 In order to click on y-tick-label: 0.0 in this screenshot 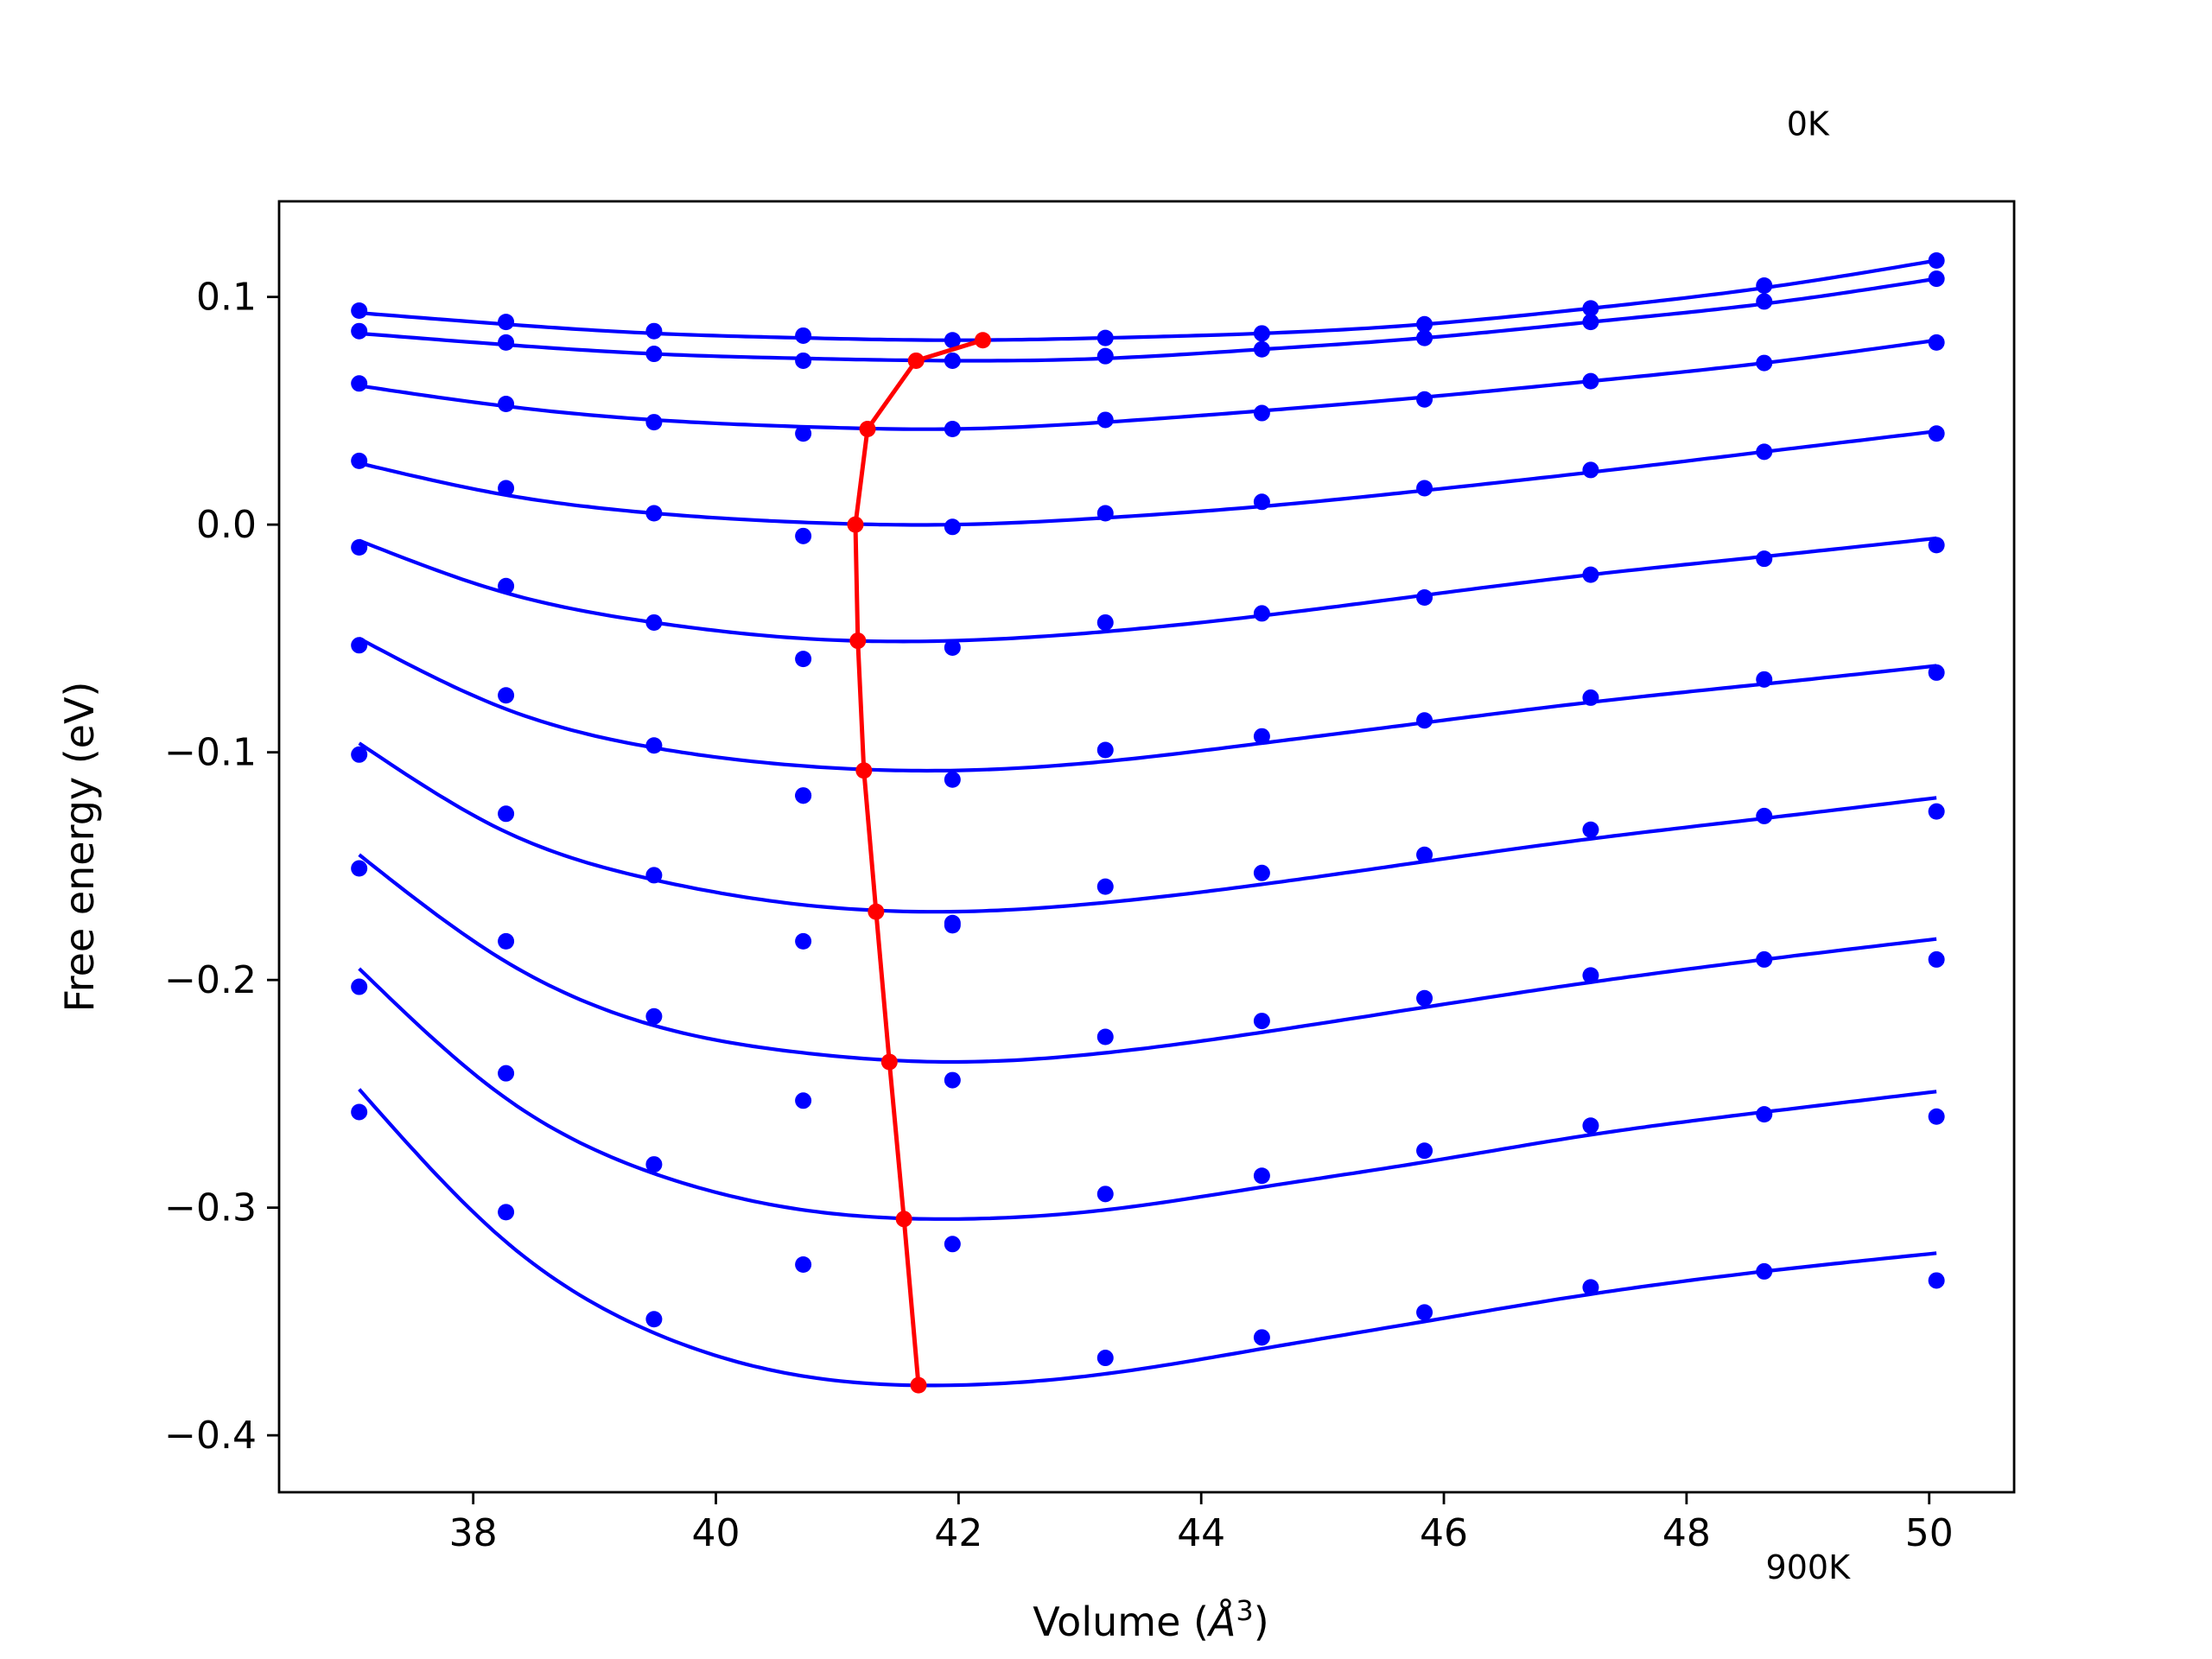, I will do `click(226, 525)`.